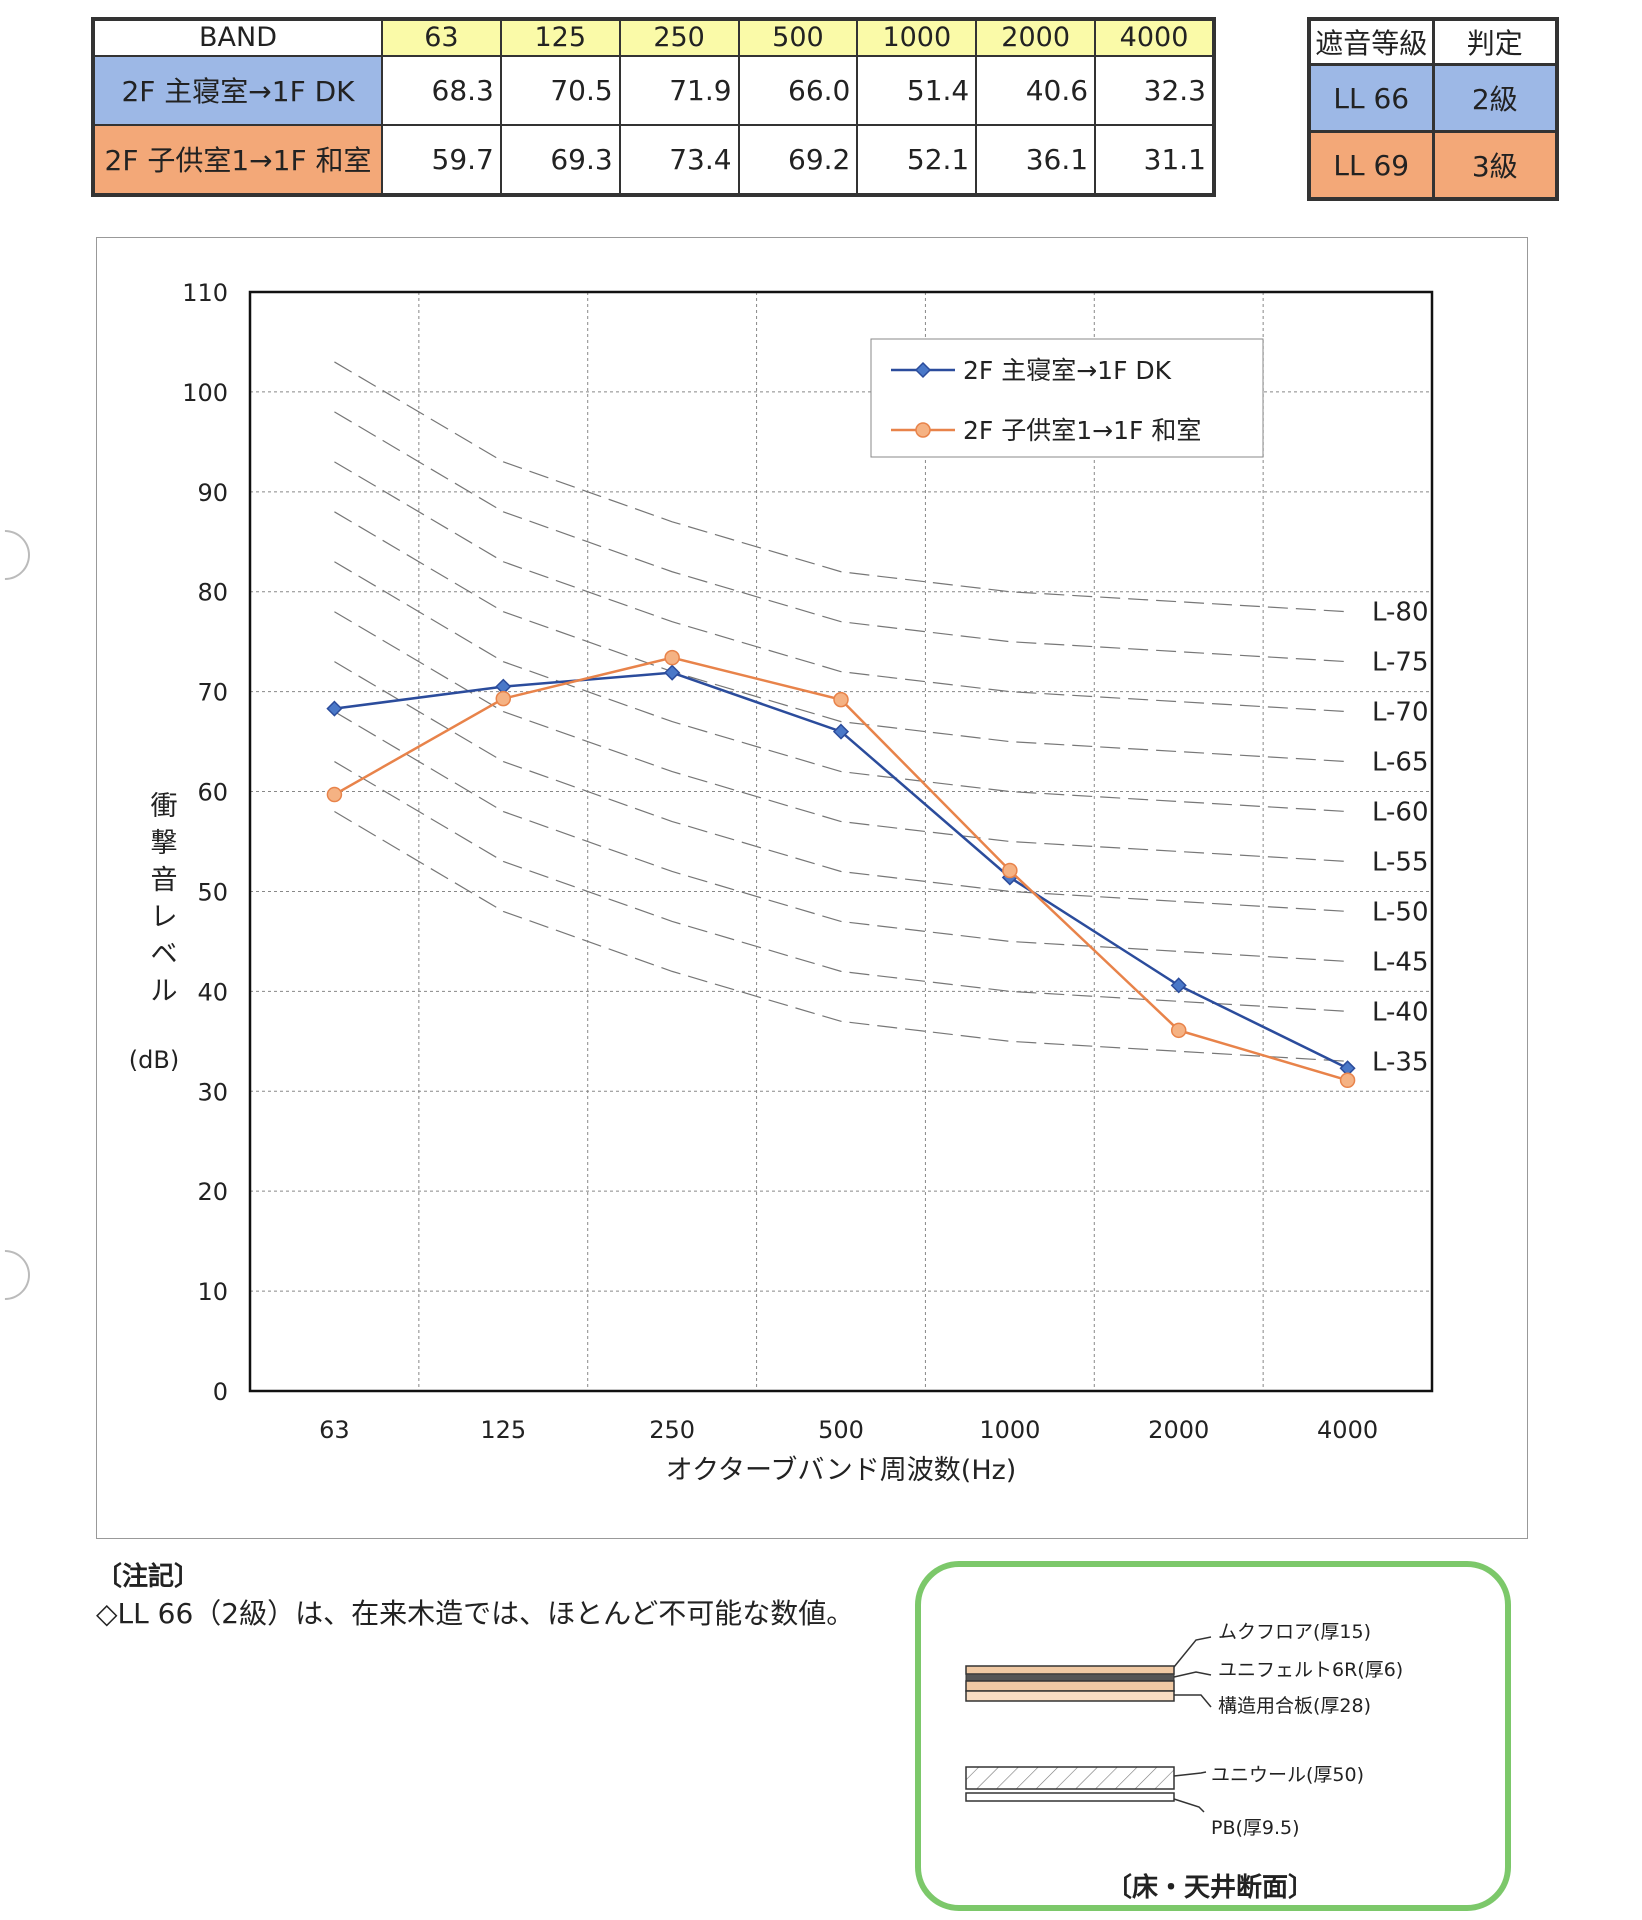  Describe the element at coordinates (1400, 1012) in the screenshot. I see `reference-curve-label: L-40` at that location.